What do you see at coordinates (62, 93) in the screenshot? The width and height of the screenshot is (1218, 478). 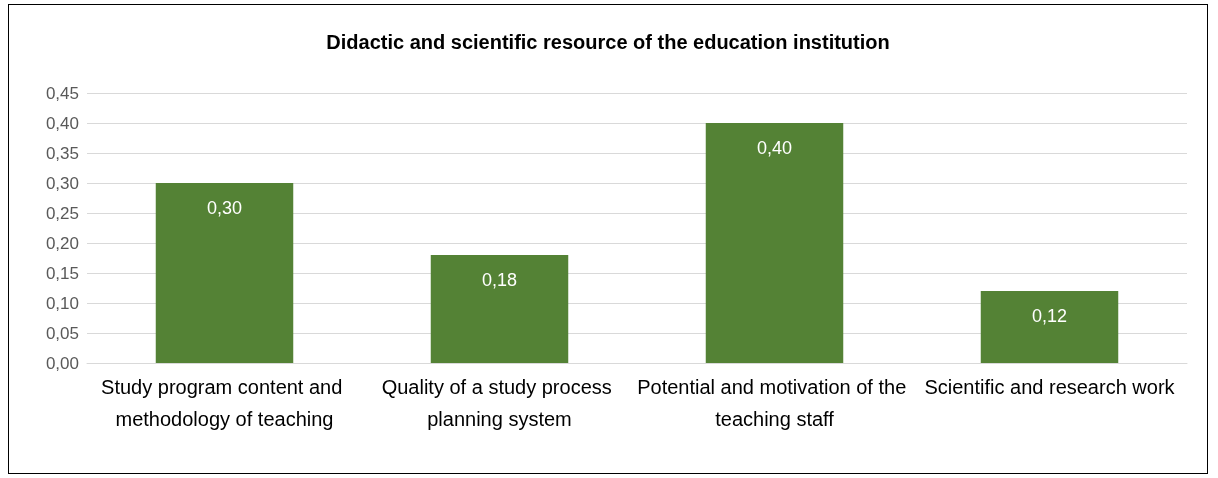 I see `y-tick-label: 0,45` at bounding box center [62, 93].